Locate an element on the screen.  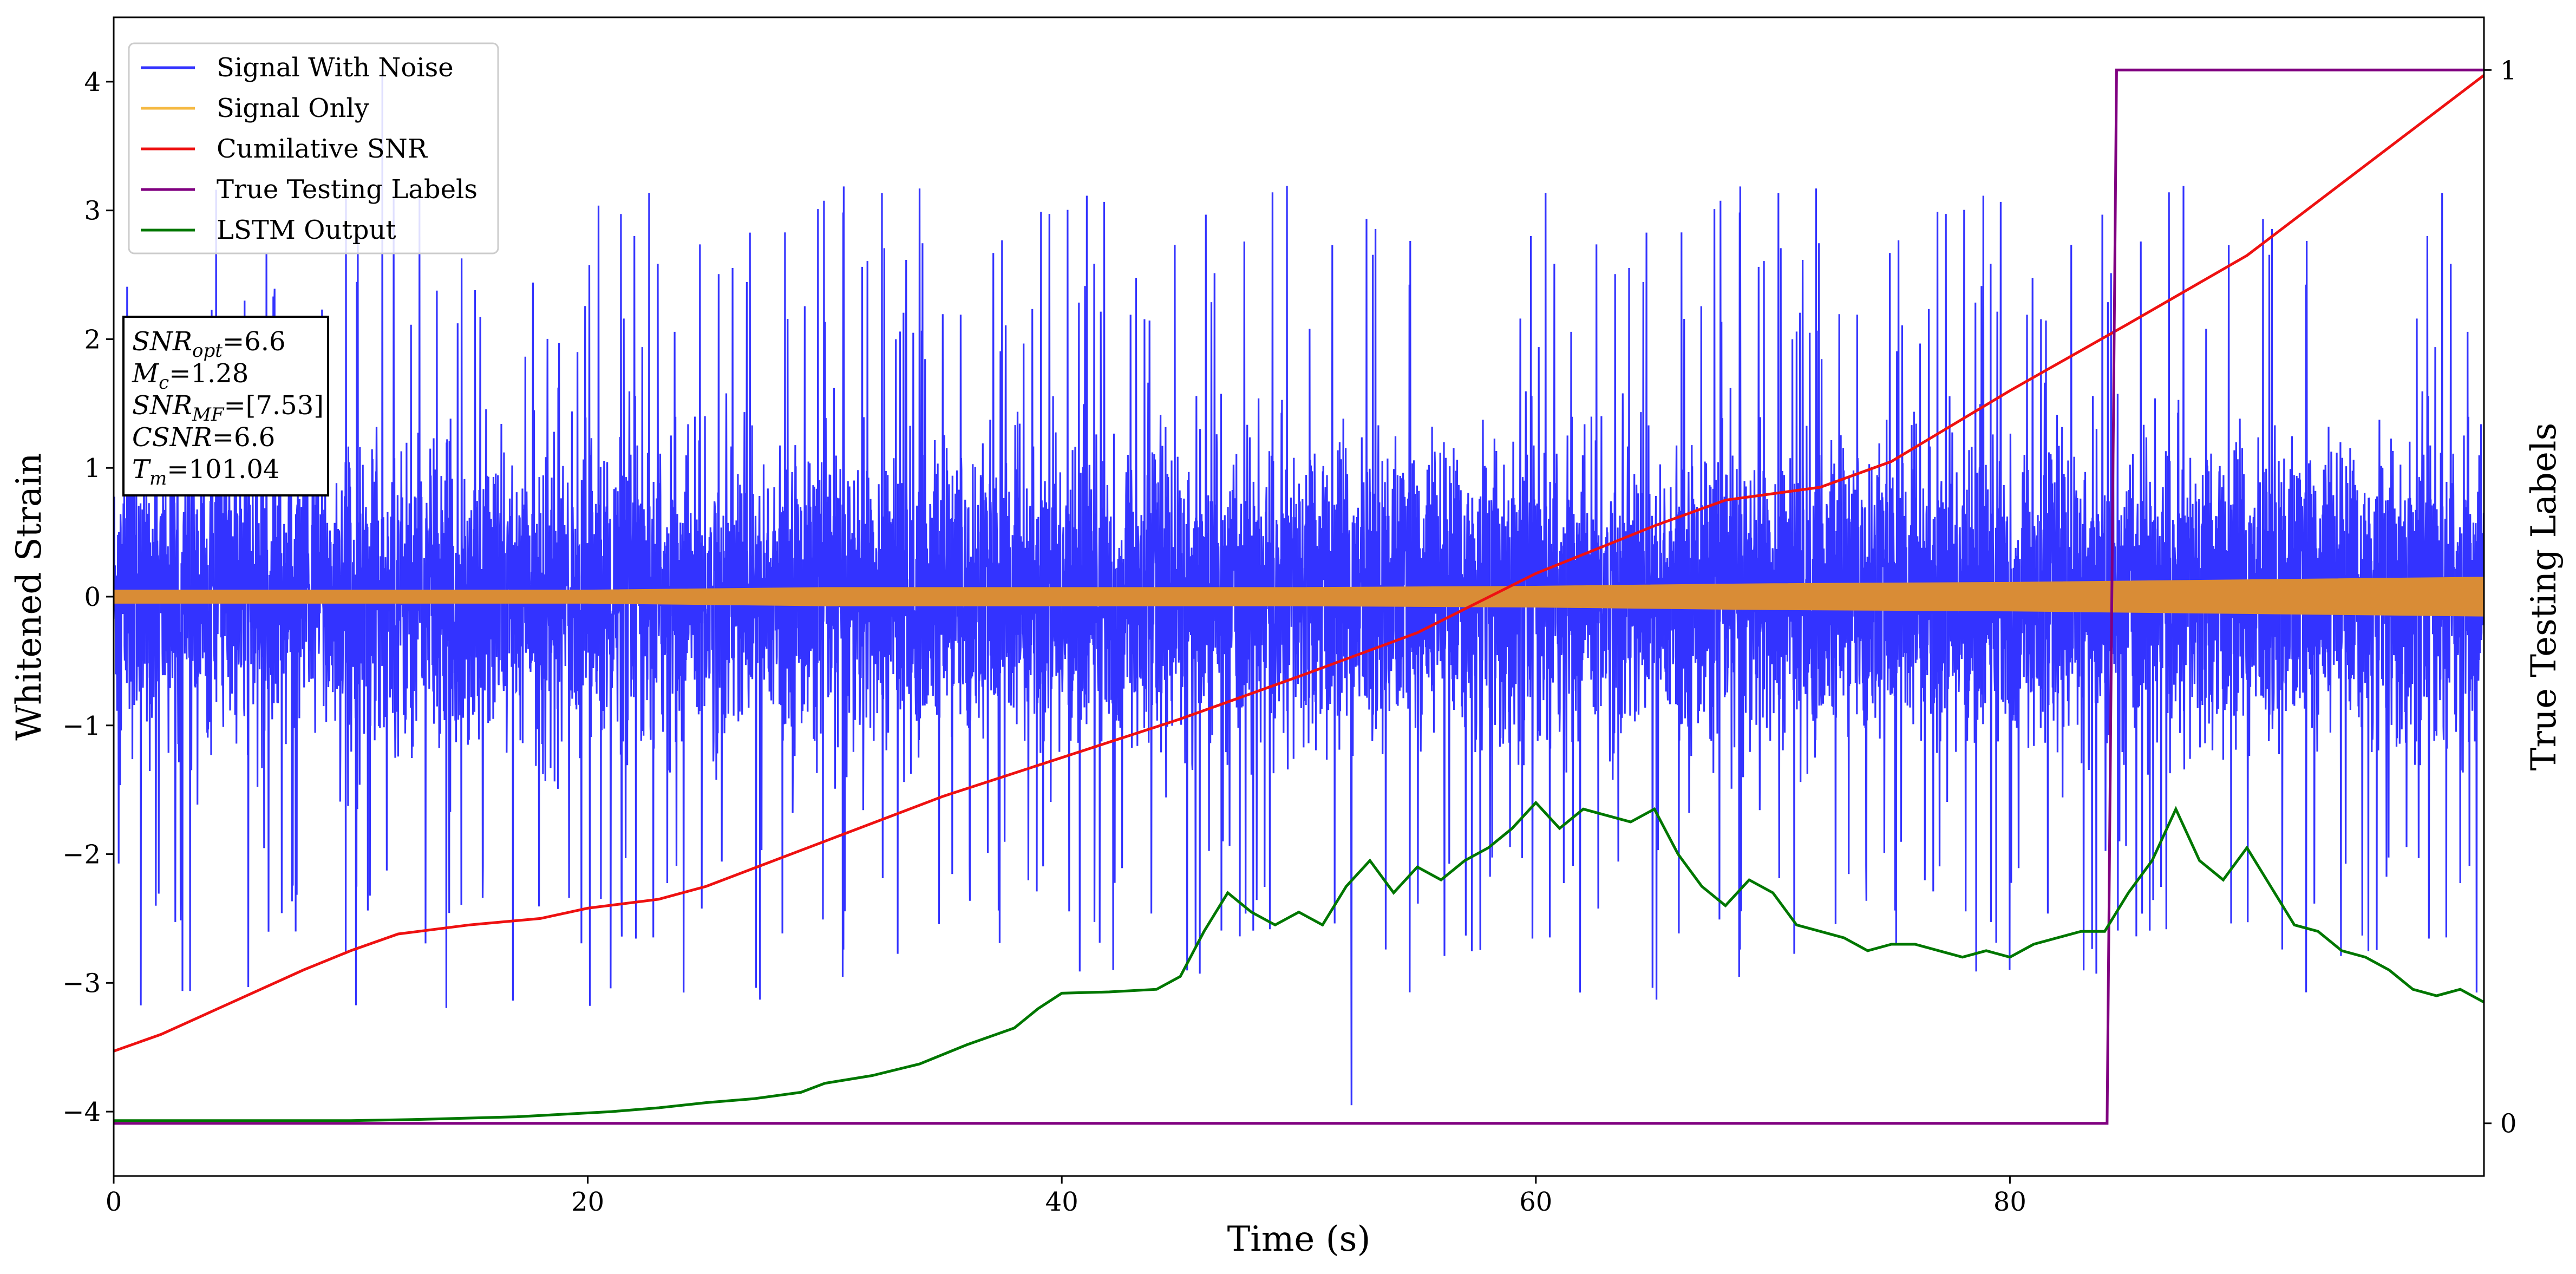
x-tick-label-2: 40 is located at coordinates (1061, 1202).